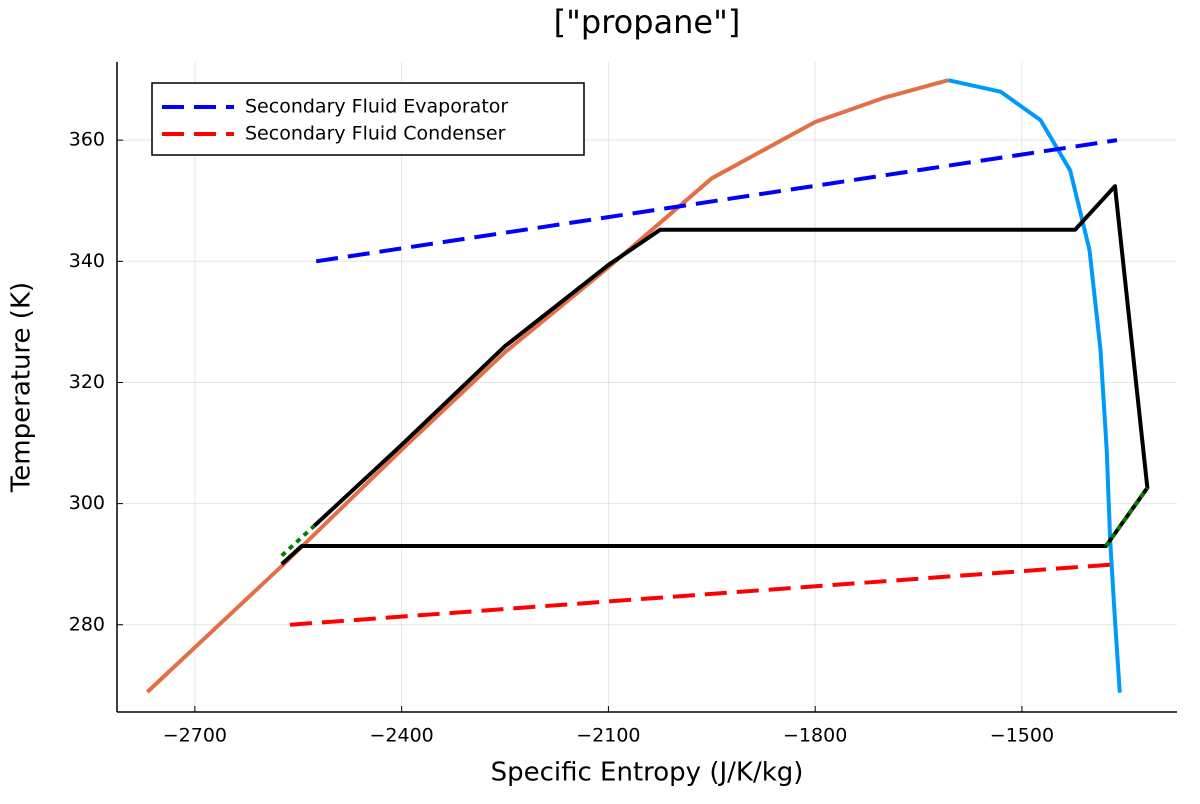 The image size is (1200, 804). What do you see at coordinates (608, 736) in the screenshot?
I see `x-tick-label: −2100` at bounding box center [608, 736].